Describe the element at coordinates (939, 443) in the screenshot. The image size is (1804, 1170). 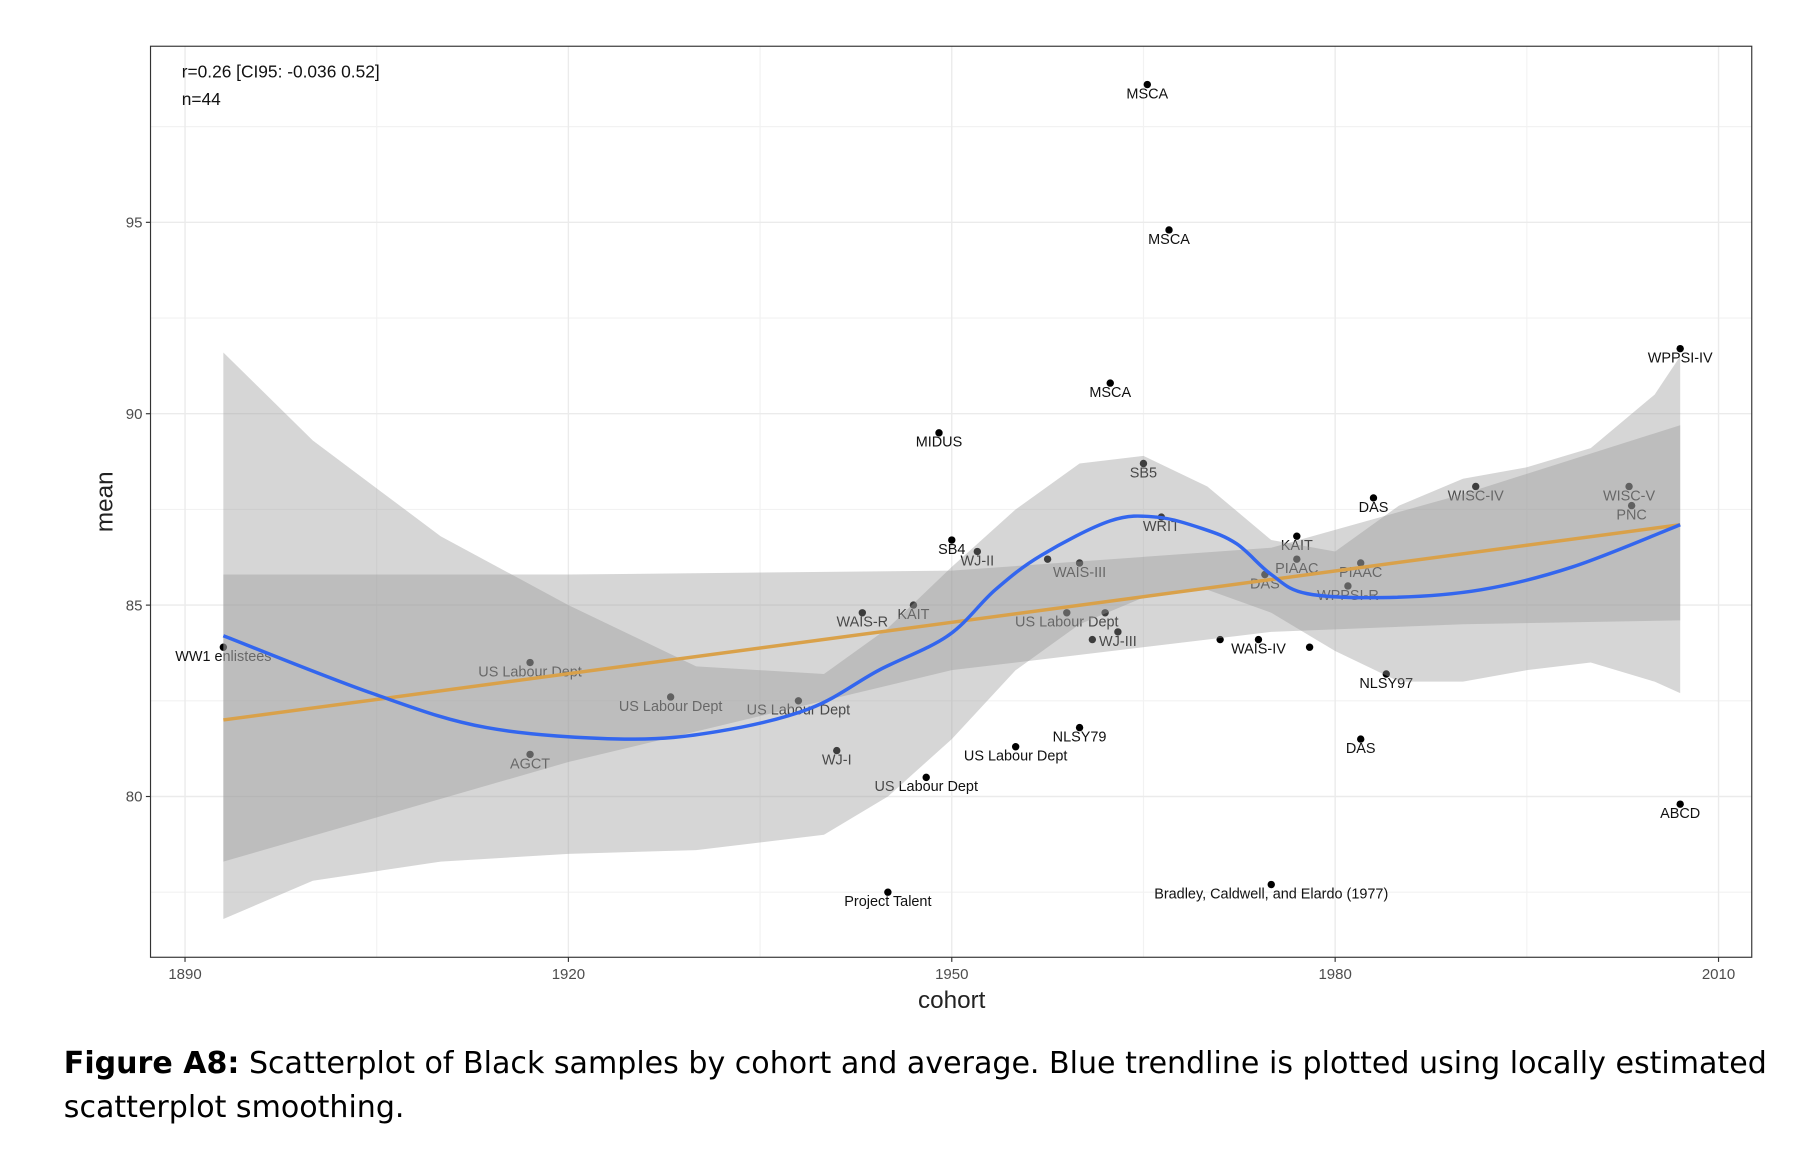
I see `point-label: MIDUS` at that location.